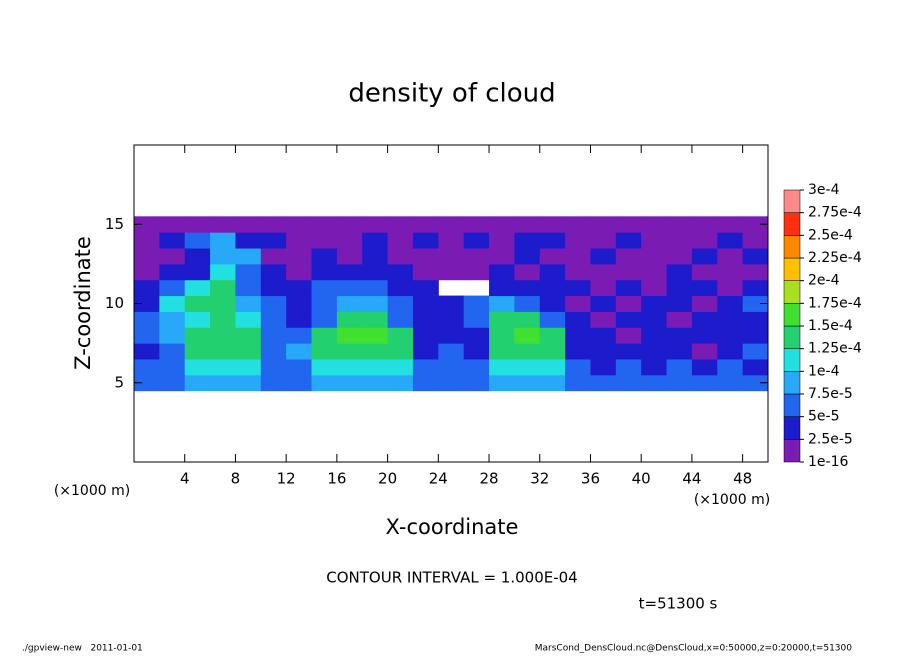  What do you see at coordinates (828, 462) in the screenshot?
I see `colorbar-label: 1e-16` at bounding box center [828, 462].